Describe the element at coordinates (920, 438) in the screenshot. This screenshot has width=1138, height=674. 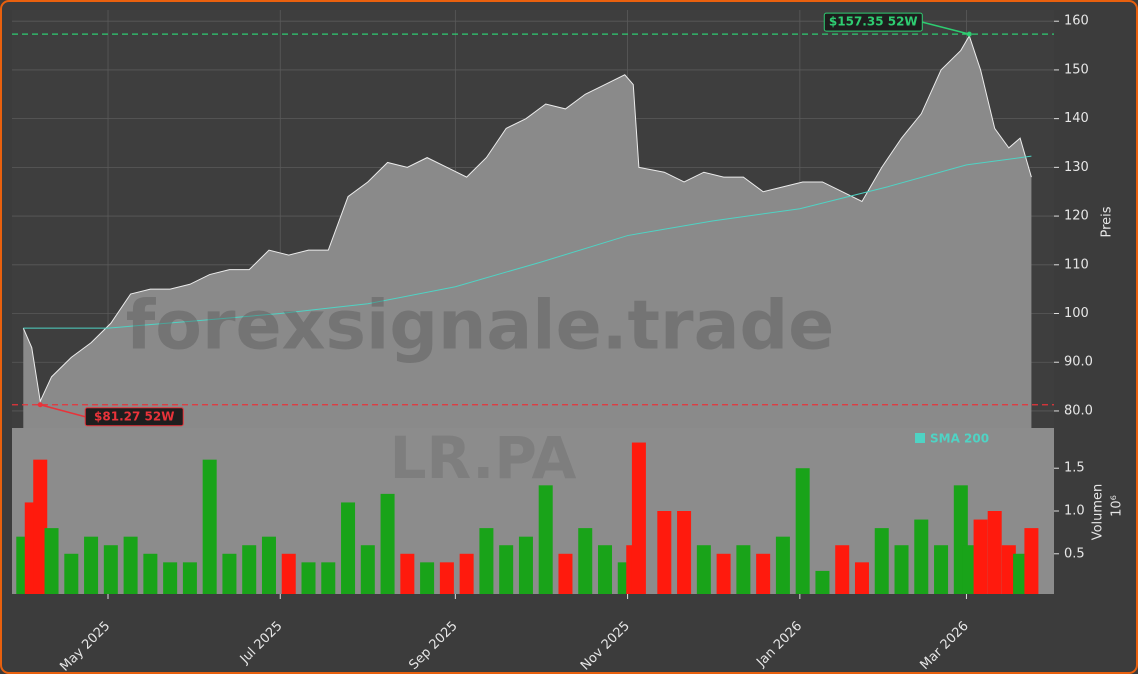
I see `legend-swatch` at that location.